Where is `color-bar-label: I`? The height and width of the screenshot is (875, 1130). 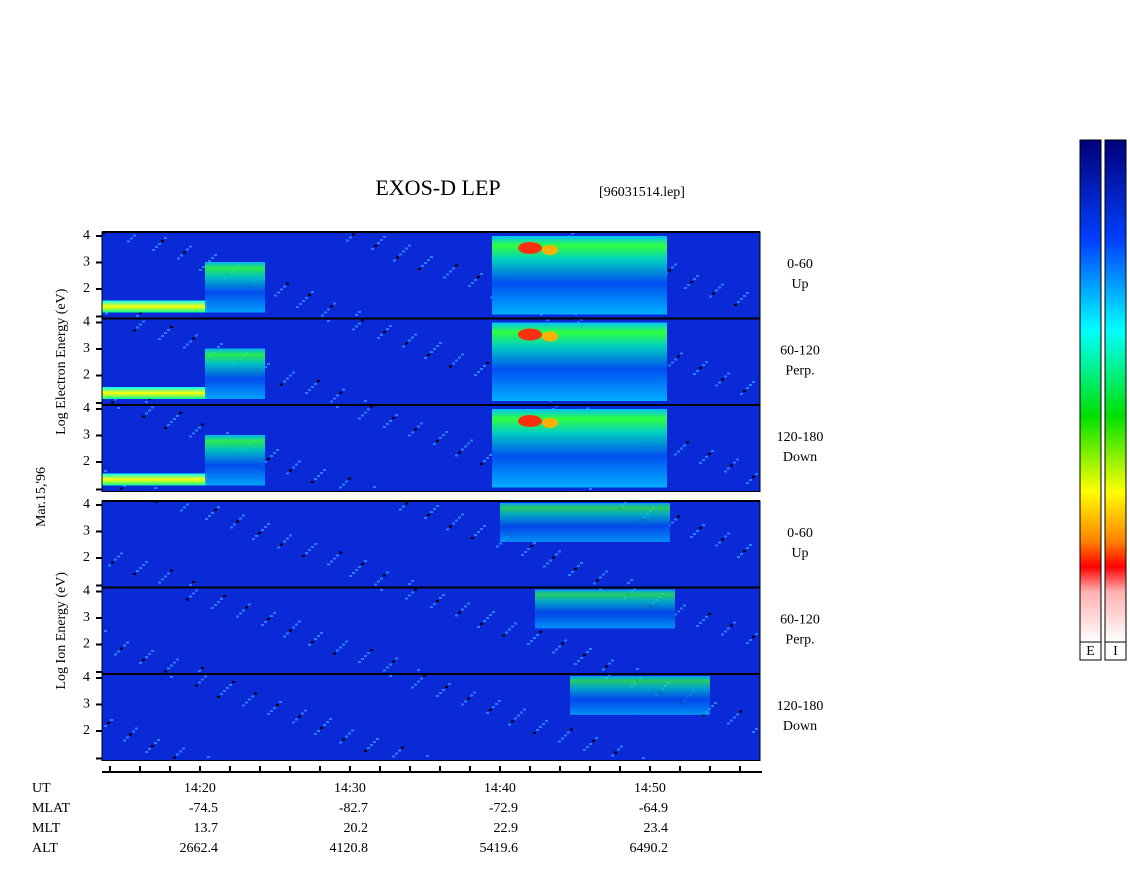
color-bar-label: I is located at coordinates (1115, 651).